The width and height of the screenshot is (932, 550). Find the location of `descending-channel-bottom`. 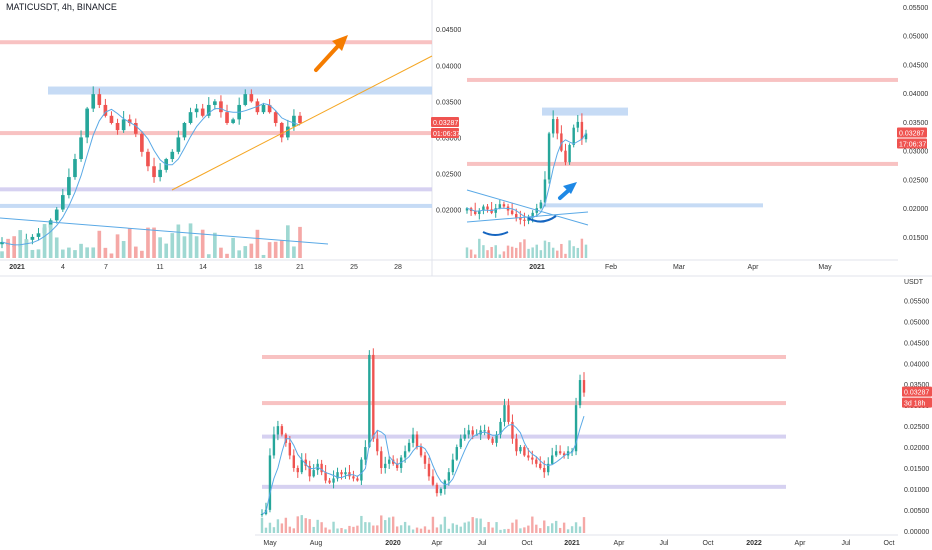

descending-channel-bottom is located at coordinates (527, 217).